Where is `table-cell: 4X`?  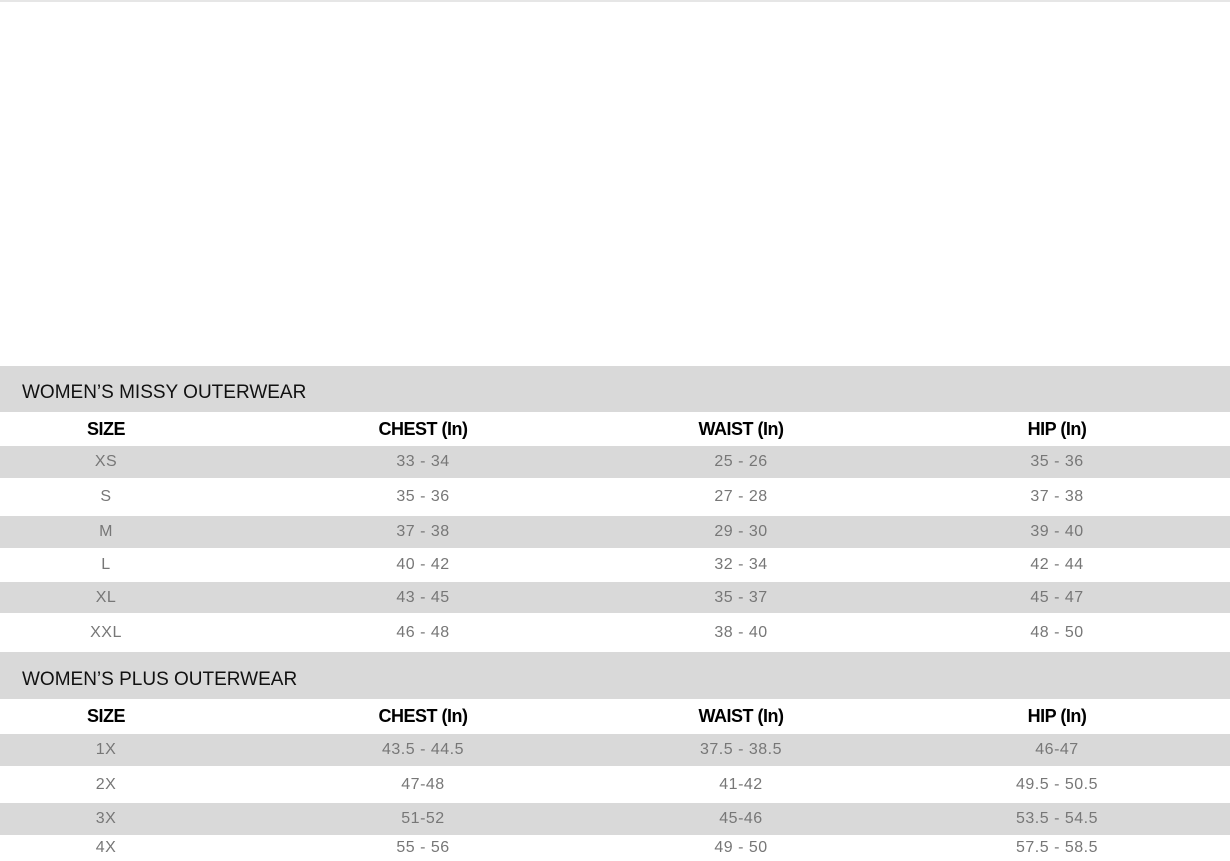 table-cell: 4X is located at coordinates (106, 847).